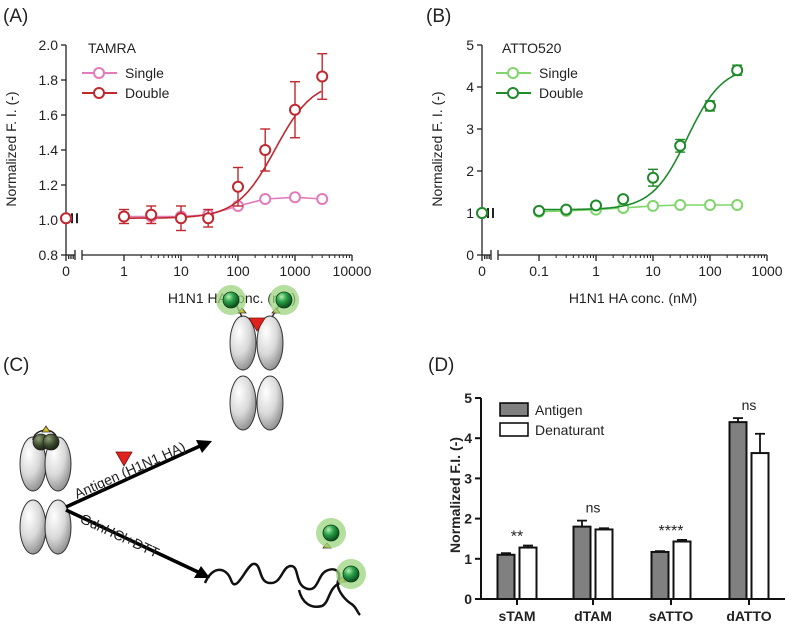 This screenshot has width=792, height=628. Describe the element at coordinates (513, 93) in the screenshot. I see `chart-b-legend-marker-double` at that location.